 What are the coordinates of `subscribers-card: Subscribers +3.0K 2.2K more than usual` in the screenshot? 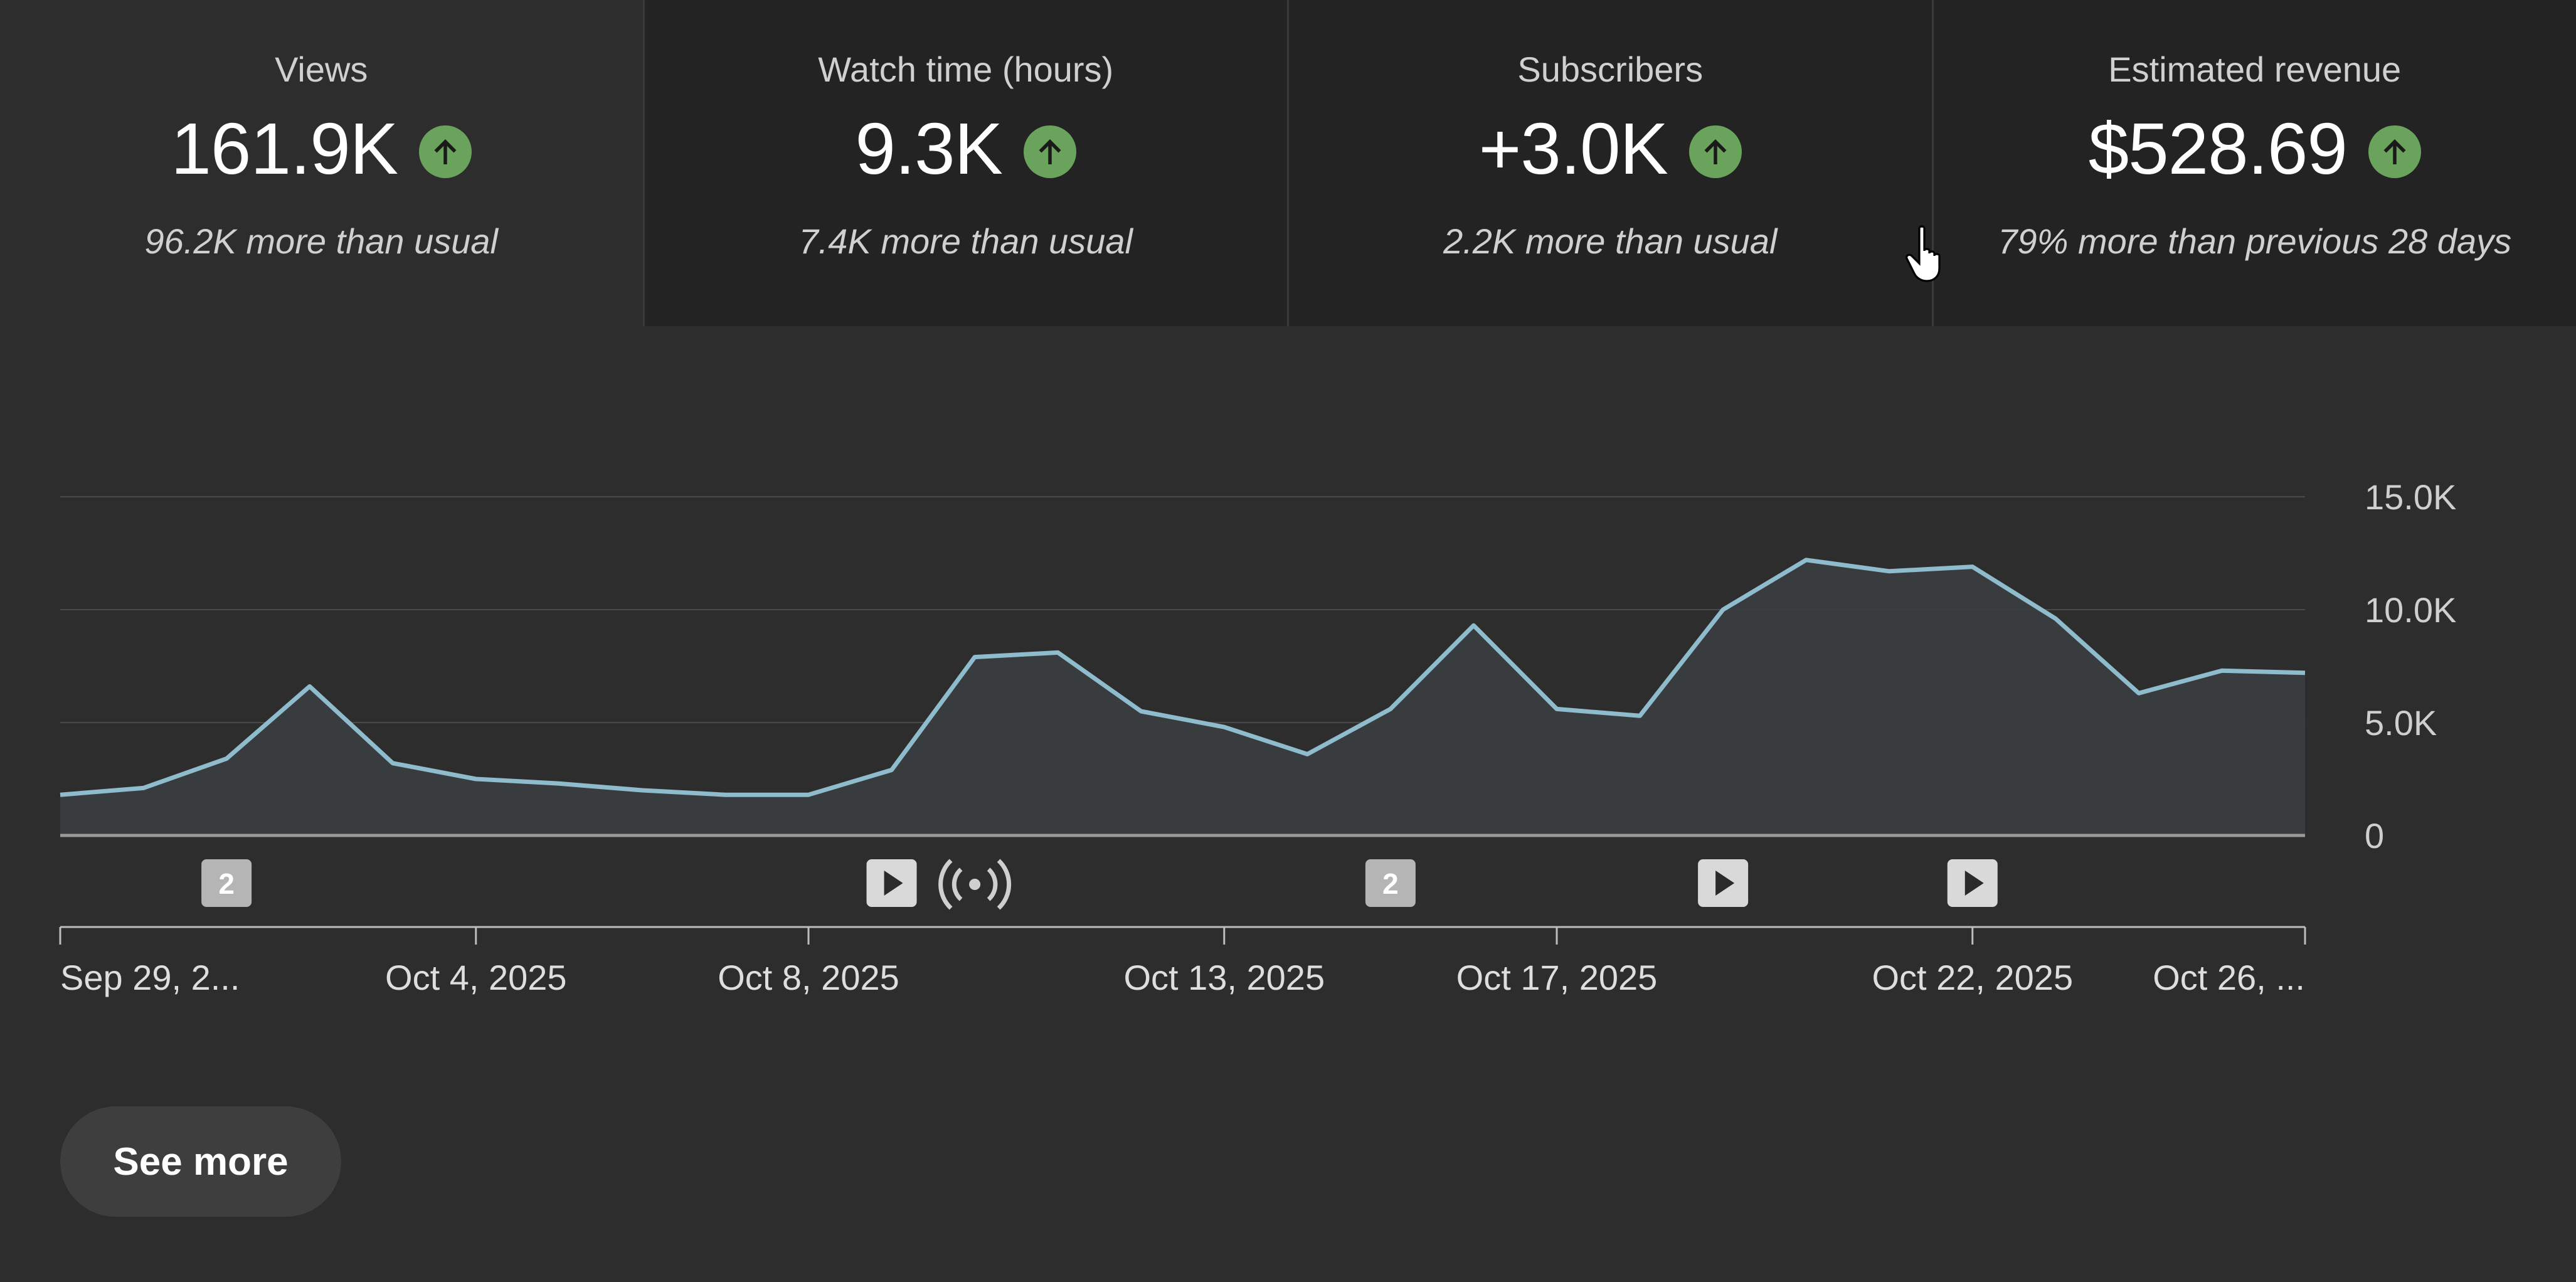 It's located at (1609, 163).